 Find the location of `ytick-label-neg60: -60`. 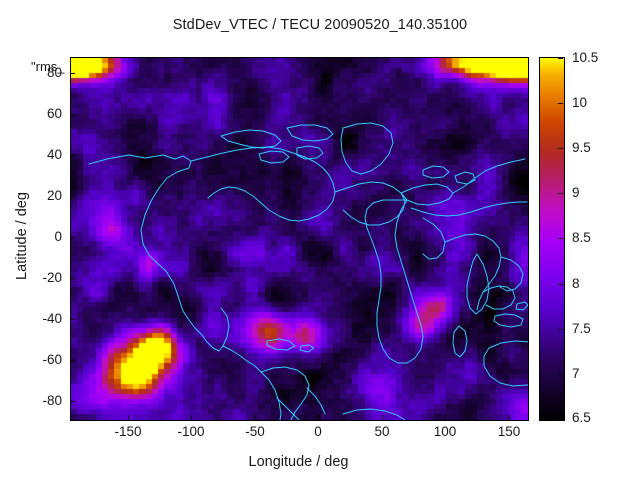

ytick-label-neg60: -60 is located at coordinates (52, 359).